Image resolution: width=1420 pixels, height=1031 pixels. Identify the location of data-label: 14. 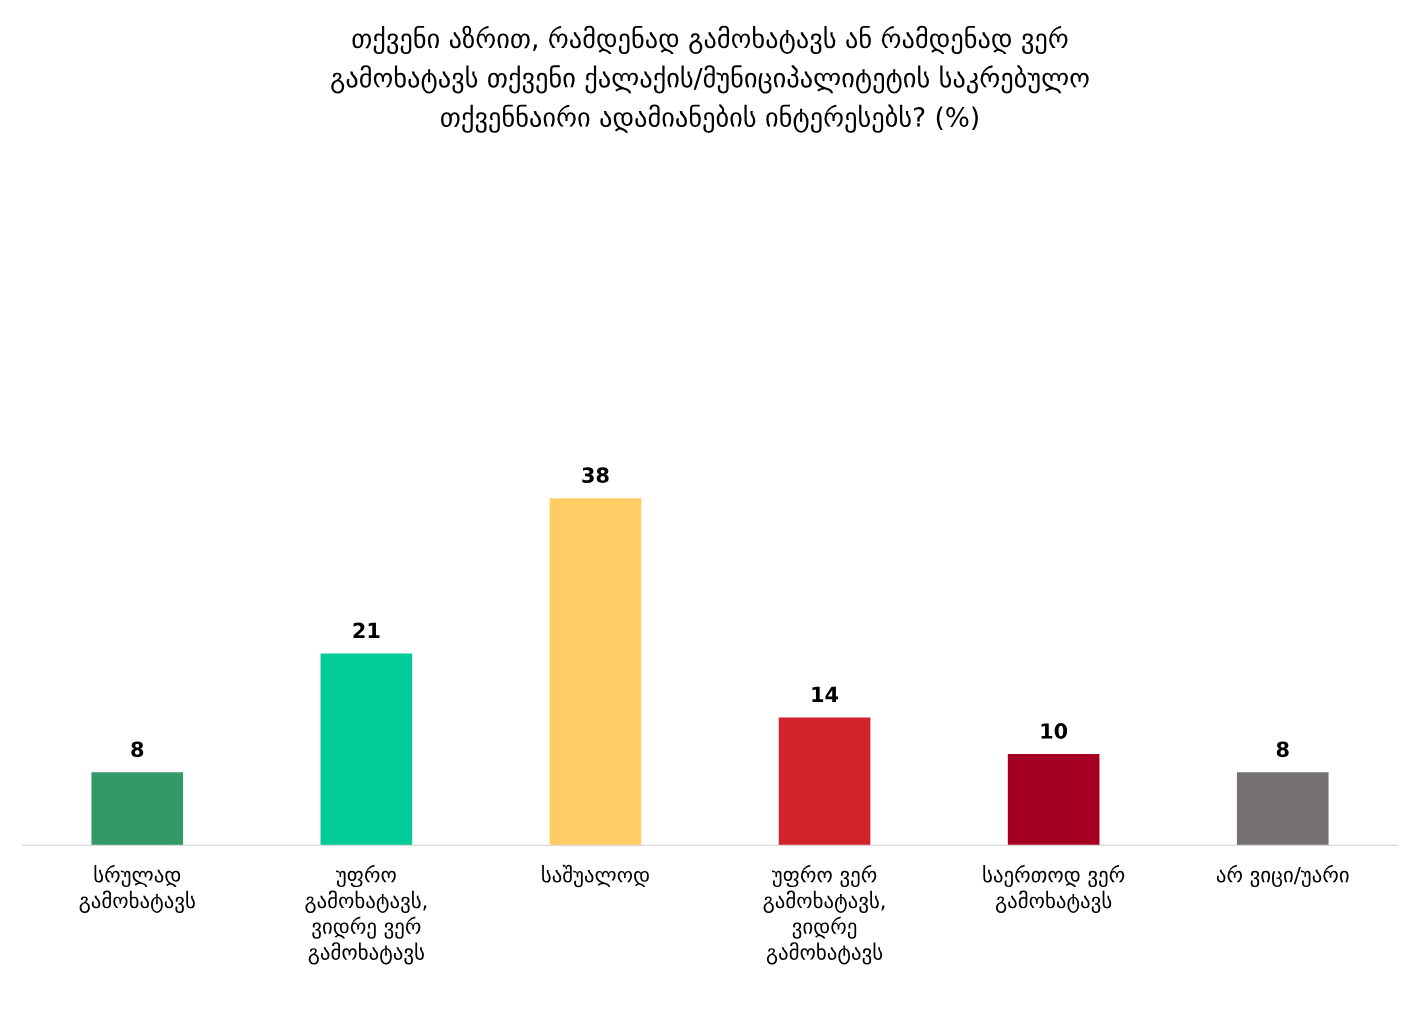
(825, 694).